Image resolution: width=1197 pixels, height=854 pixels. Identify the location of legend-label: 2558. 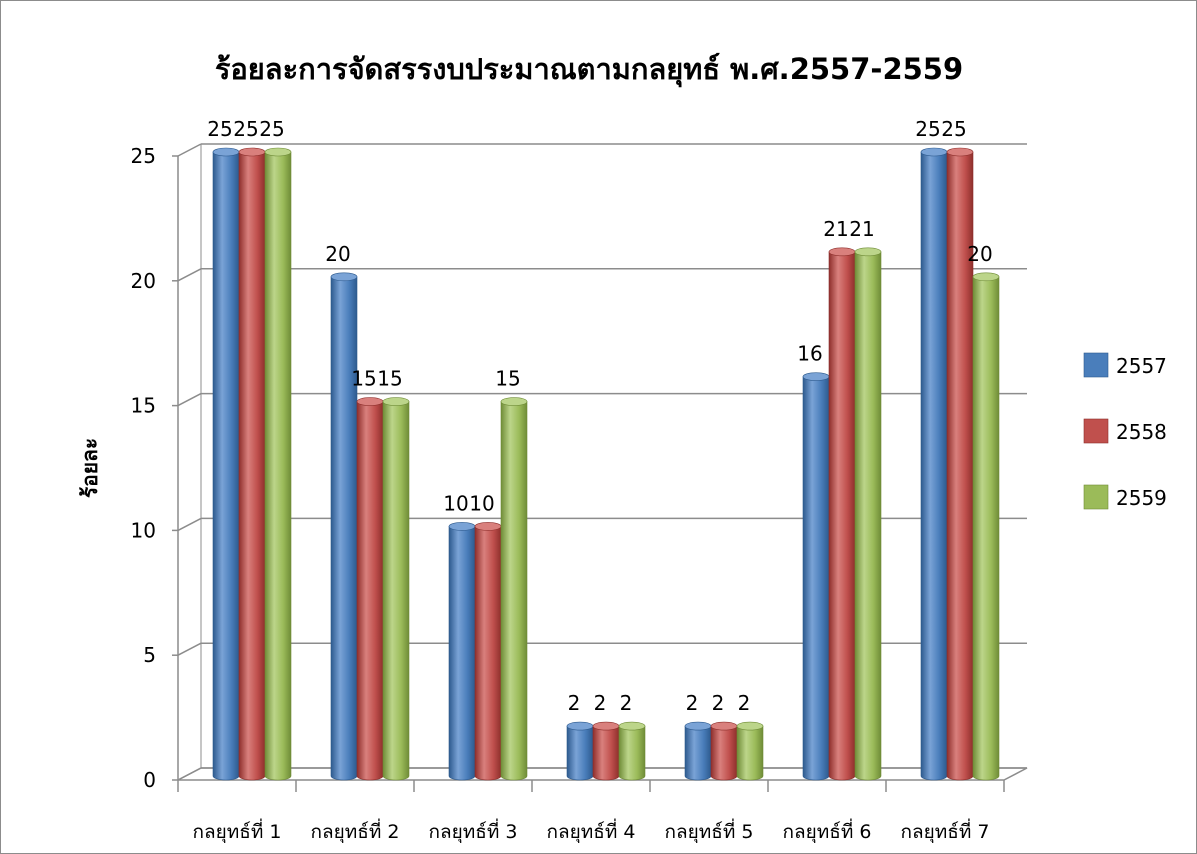
(1141, 432).